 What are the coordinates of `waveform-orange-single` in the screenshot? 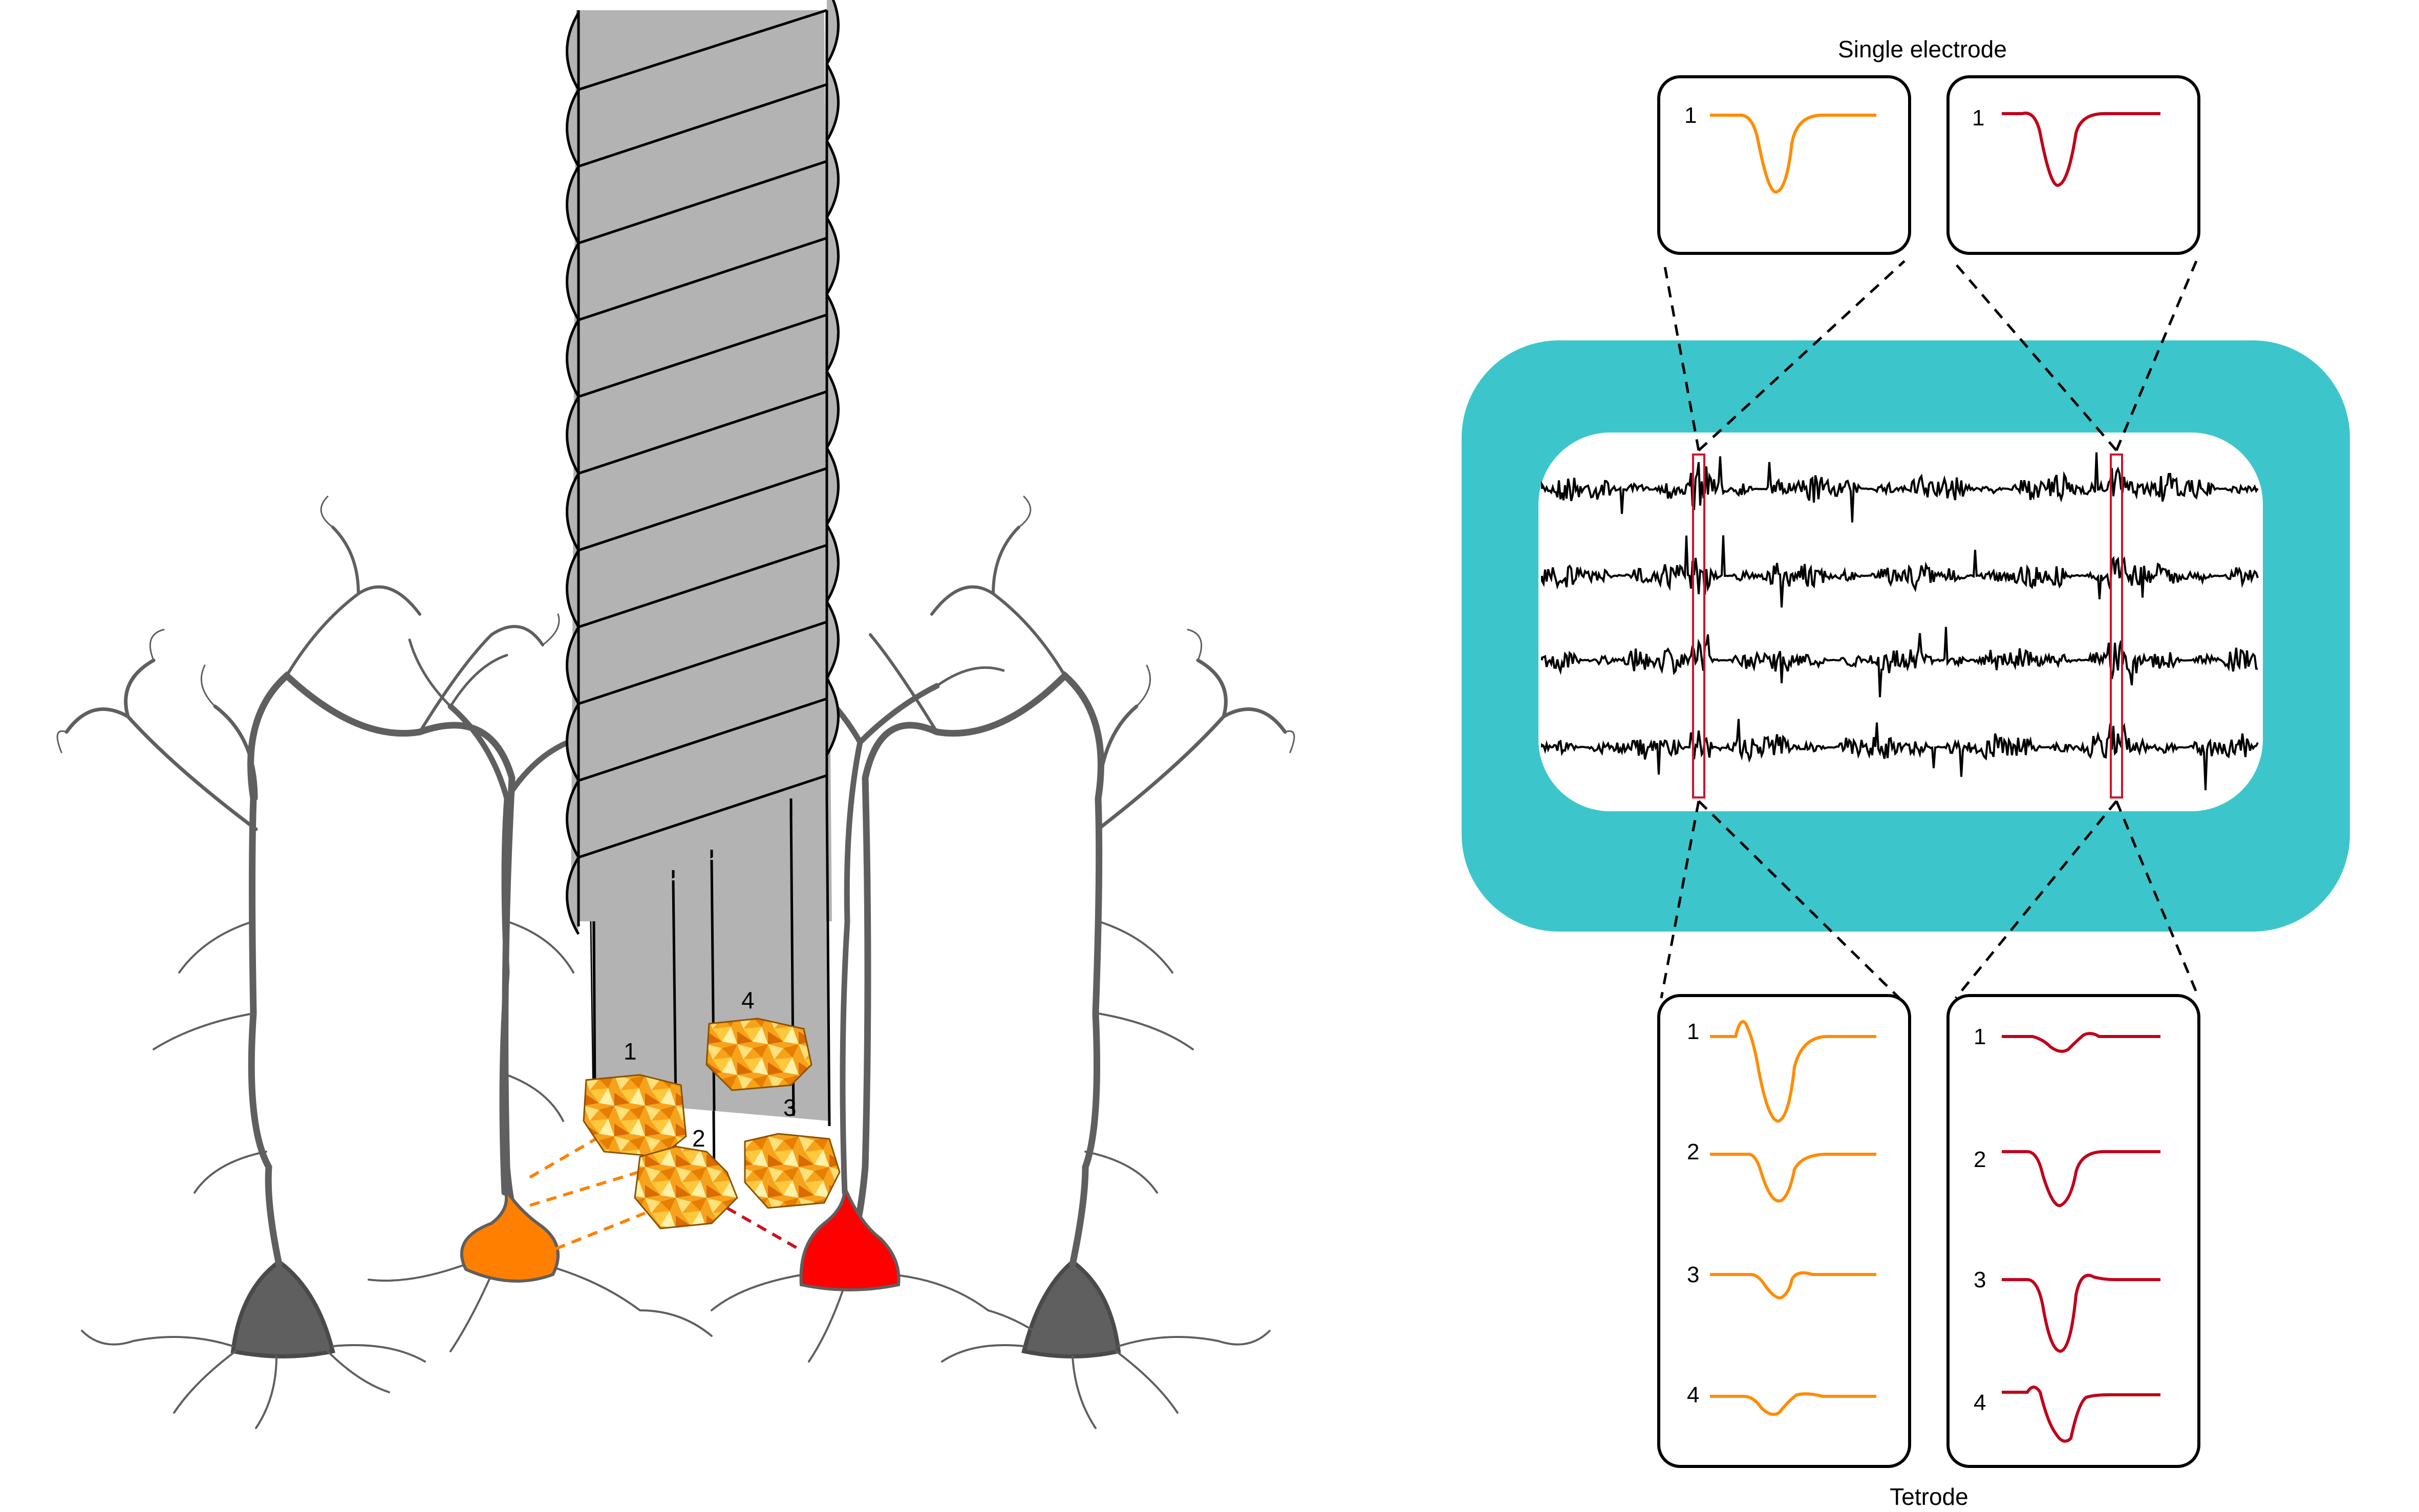 It's located at (1793, 154).